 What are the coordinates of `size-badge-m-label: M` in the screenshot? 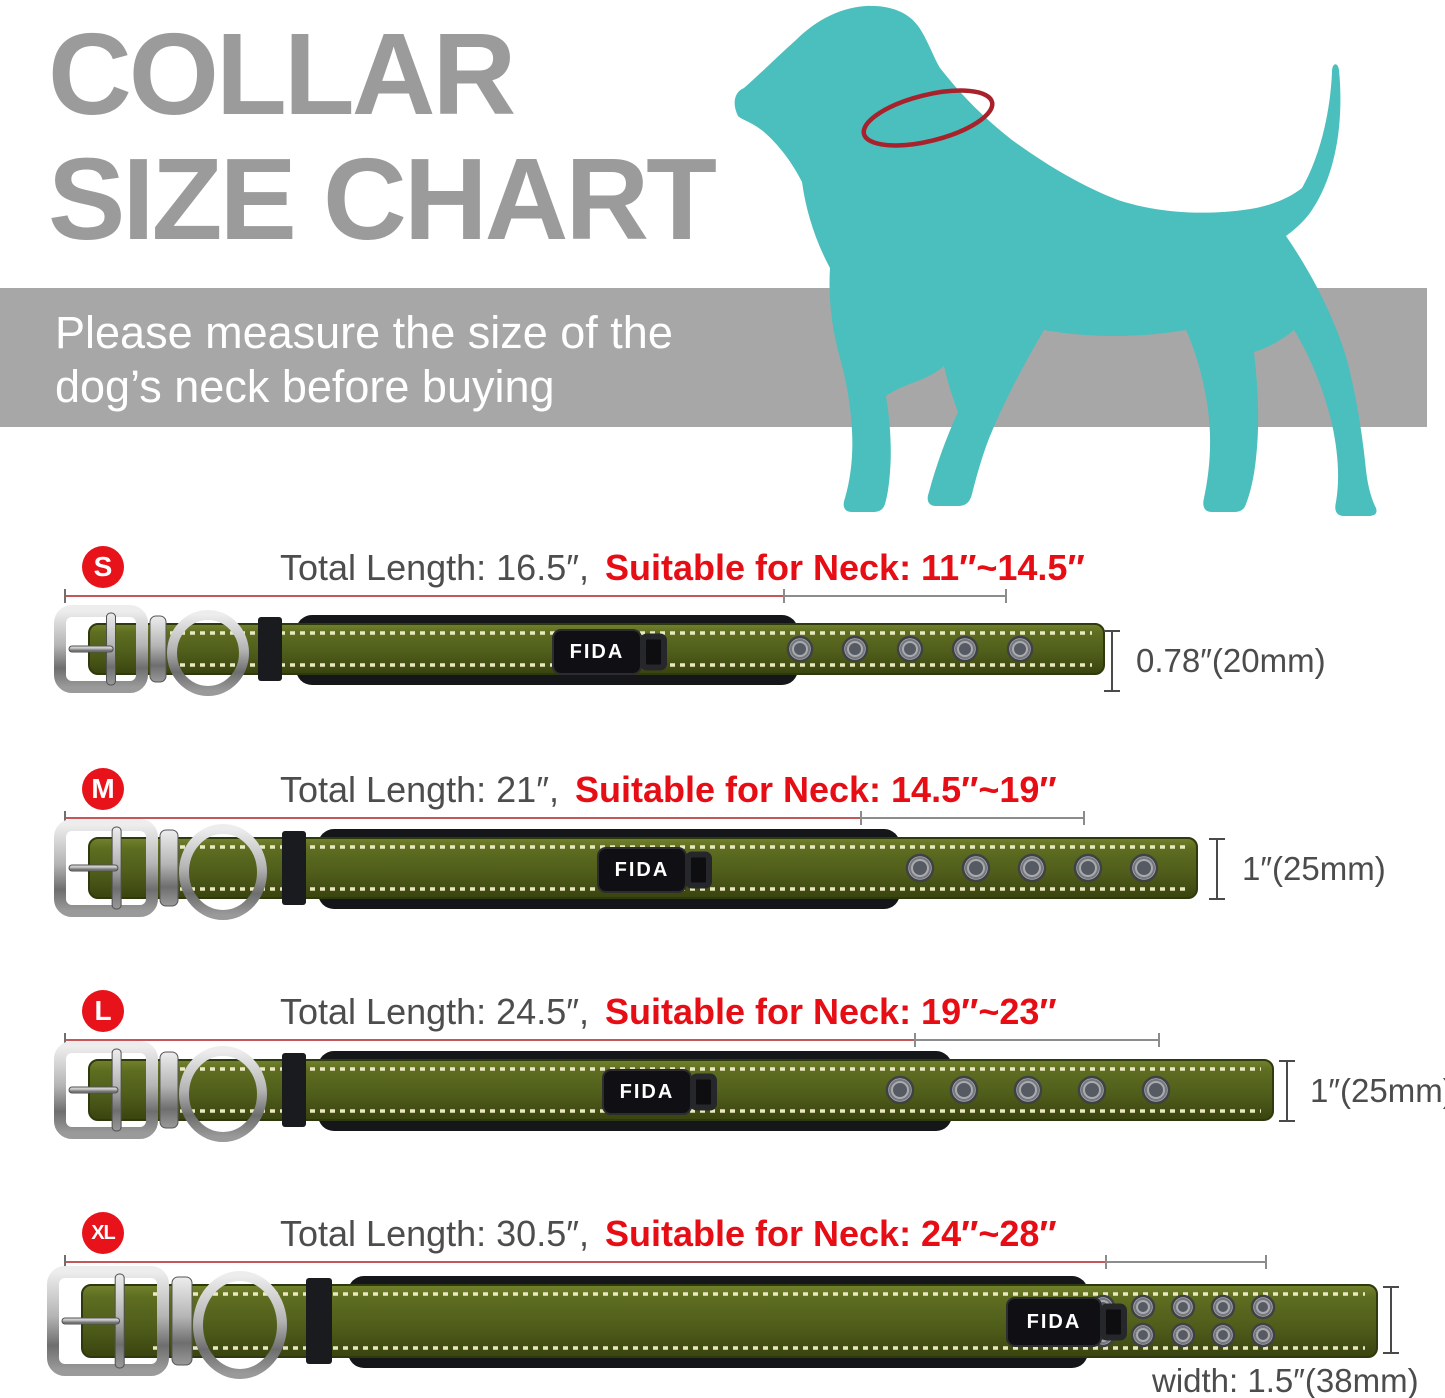 It's located at (103, 788).